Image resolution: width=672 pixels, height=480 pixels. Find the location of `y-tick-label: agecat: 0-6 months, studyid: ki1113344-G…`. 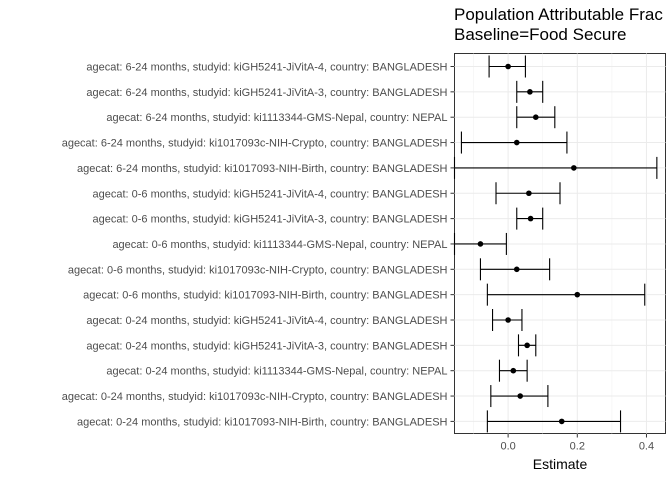

y-tick-label: agecat: 0-6 months, studyid: ki1113344-G… is located at coordinates (279, 245).